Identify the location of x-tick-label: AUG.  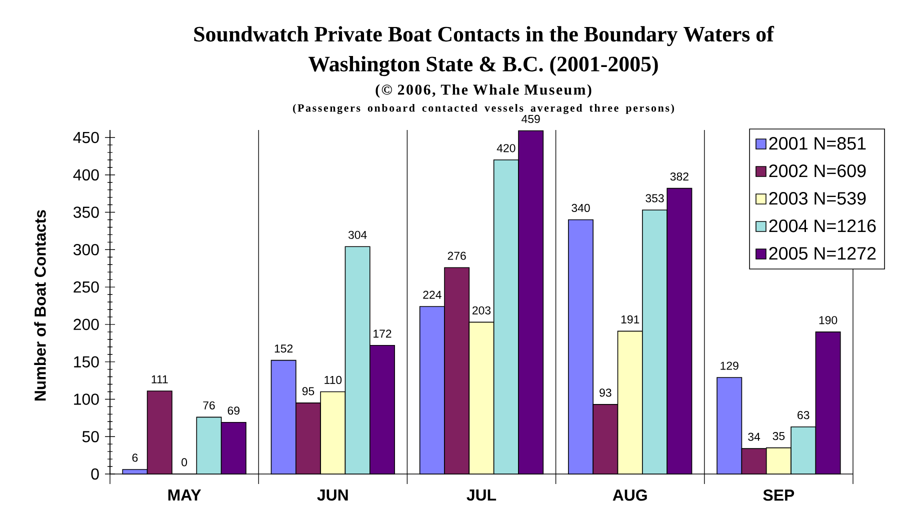
(629, 495).